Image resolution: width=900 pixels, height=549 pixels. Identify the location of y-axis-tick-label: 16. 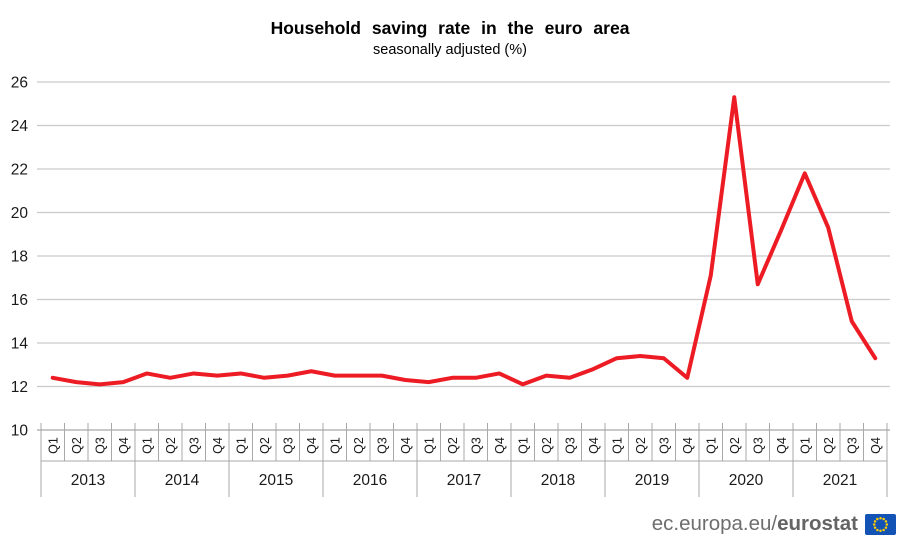
(19, 300).